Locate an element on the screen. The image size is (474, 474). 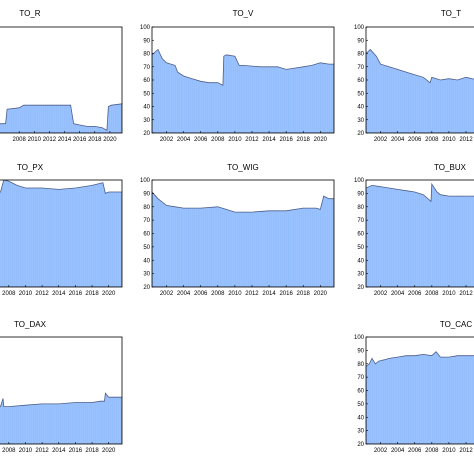
chart-title: TO_DAX is located at coordinates (30, 324).